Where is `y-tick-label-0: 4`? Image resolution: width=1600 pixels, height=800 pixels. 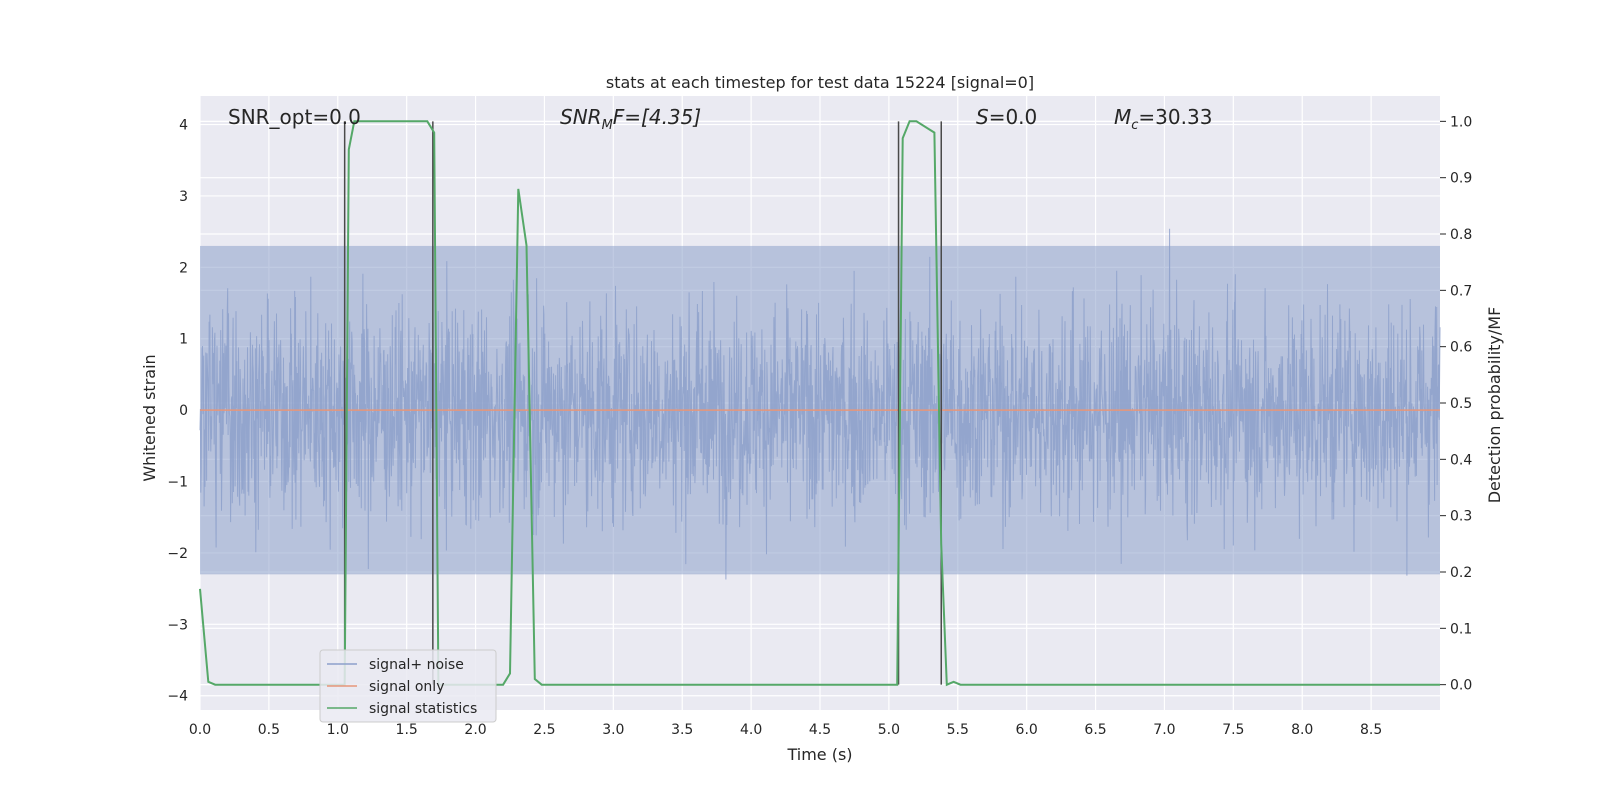 y-tick-label-0: 4 is located at coordinates (183, 126).